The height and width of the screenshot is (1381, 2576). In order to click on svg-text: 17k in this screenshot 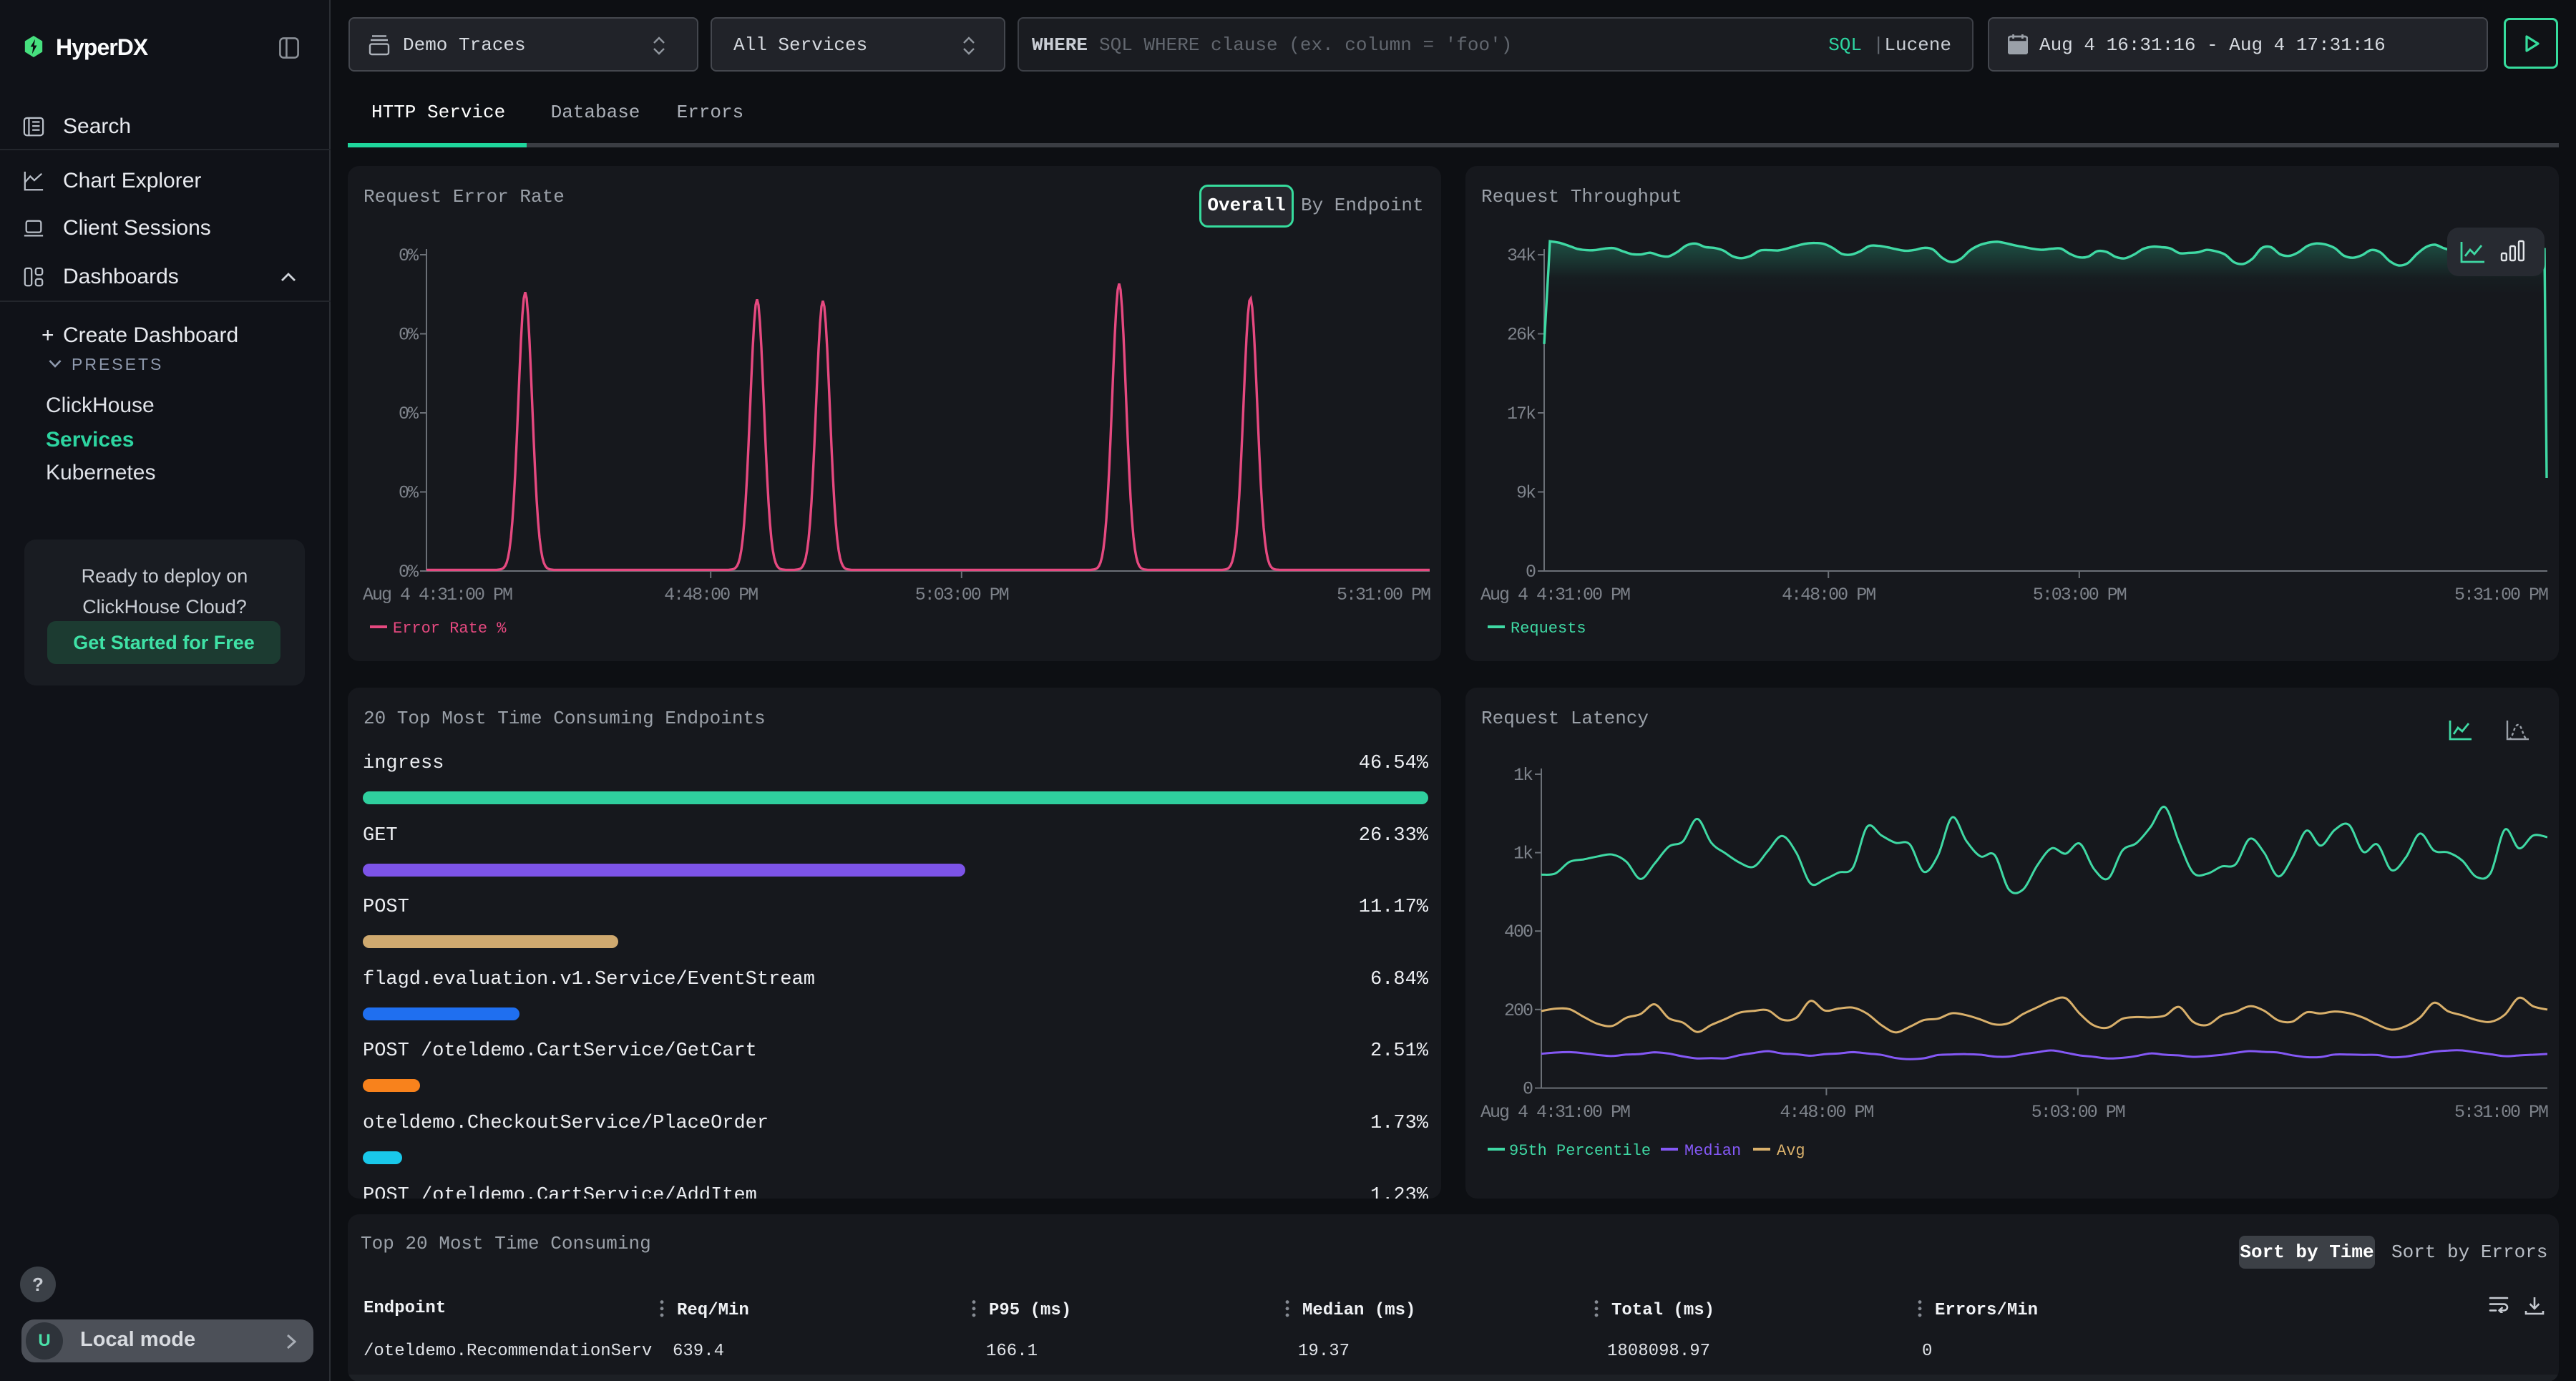, I will do `click(1521, 414)`.